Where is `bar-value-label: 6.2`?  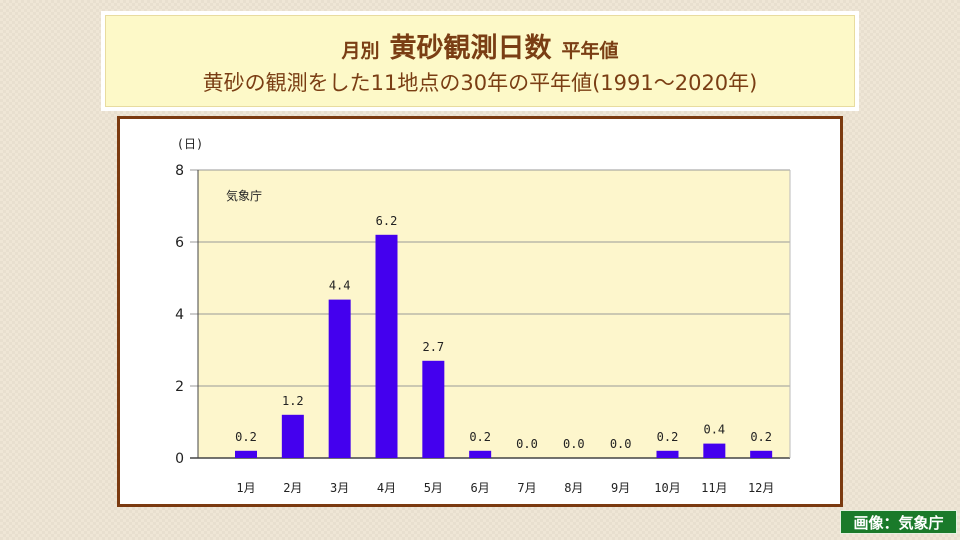
bar-value-label: 6.2 is located at coordinates (387, 221).